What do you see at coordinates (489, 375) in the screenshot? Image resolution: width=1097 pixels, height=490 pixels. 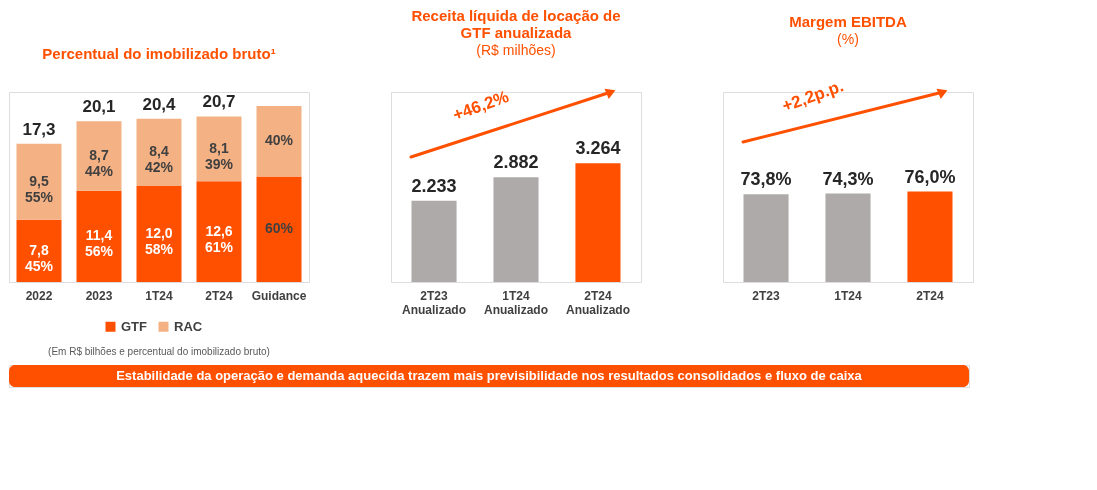 I see `text: Estabilidade da operação e demanda aquecida trazem mais previsibilidade nos resultados consolidados e fluxo de caixa` at bounding box center [489, 375].